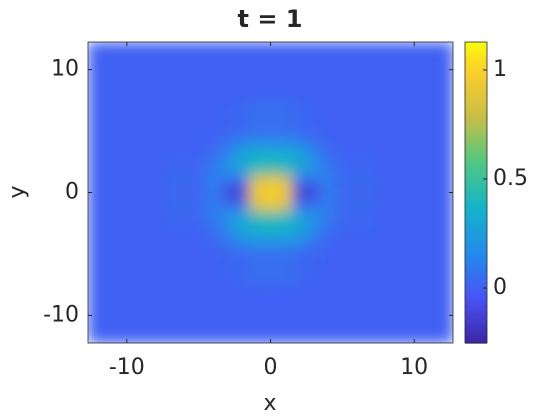  What do you see at coordinates (500, 287) in the screenshot?
I see `colorbar-tick-label: 0` at bounding box center [500, 287].